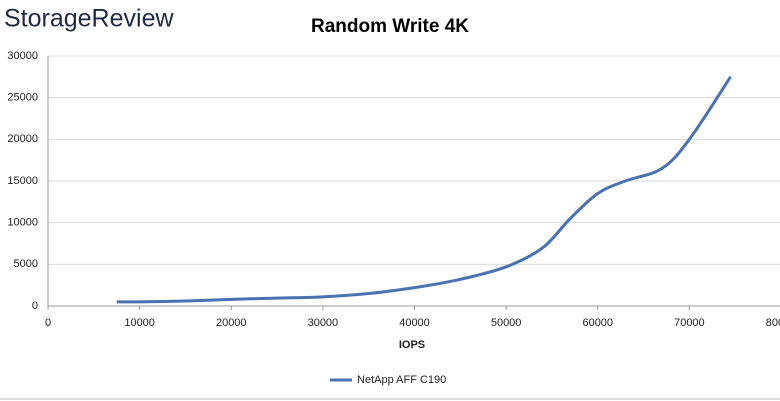  Describe the element at coordinates (22, 139) in the screenshot. I see `y-tick-label: 20000` at that location.